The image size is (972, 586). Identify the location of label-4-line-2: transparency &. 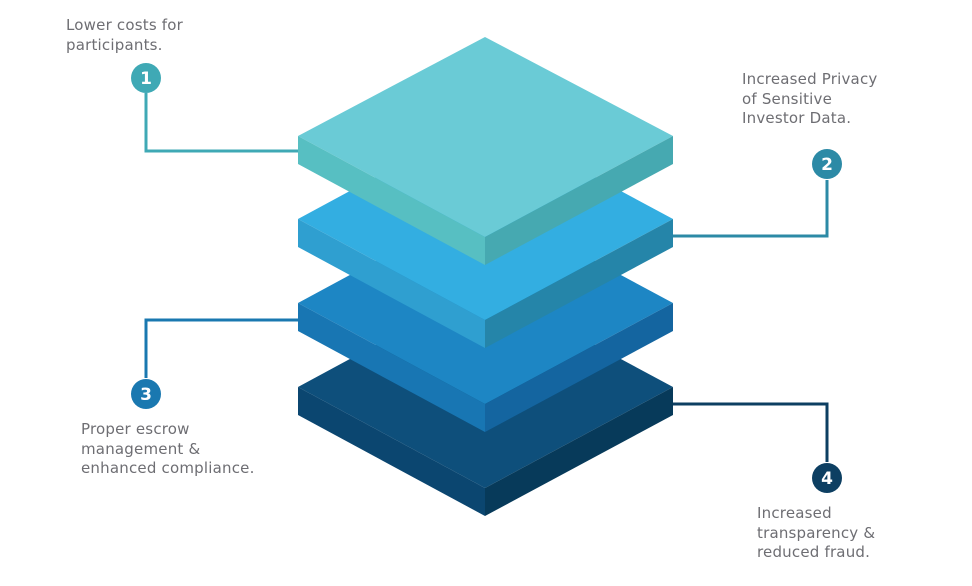
(816, 532).